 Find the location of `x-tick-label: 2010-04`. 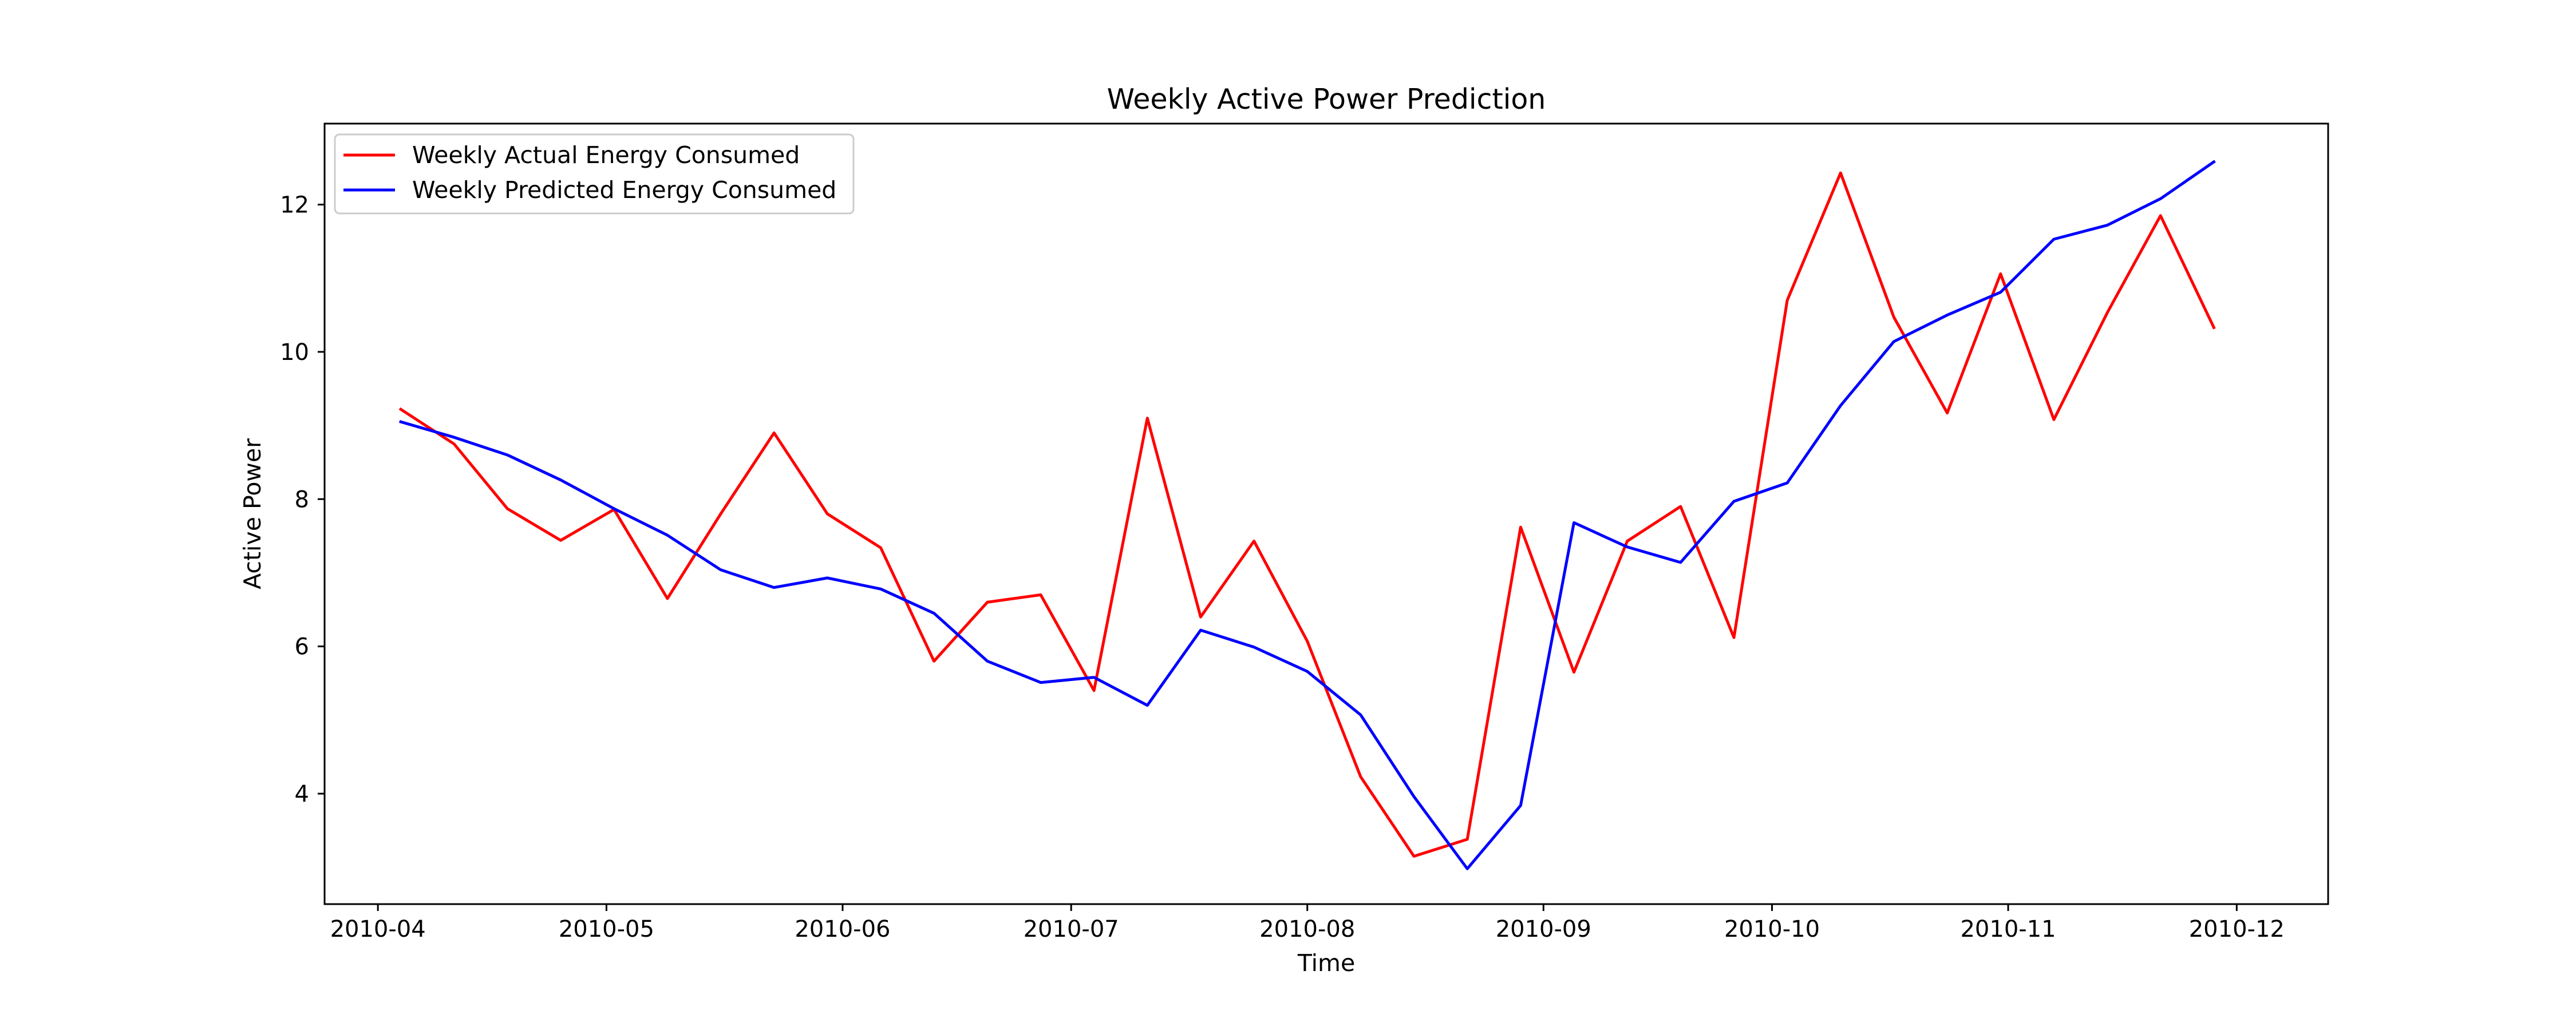

x-tick-label: 2010-04 is located at coordinates (378, 929).